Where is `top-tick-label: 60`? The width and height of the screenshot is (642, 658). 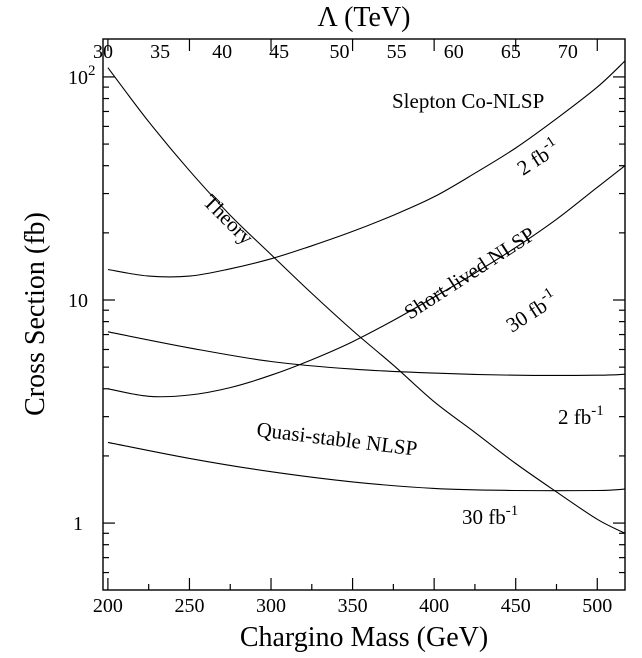 top-tick-label: 60 is located at coordinates (454, 52).